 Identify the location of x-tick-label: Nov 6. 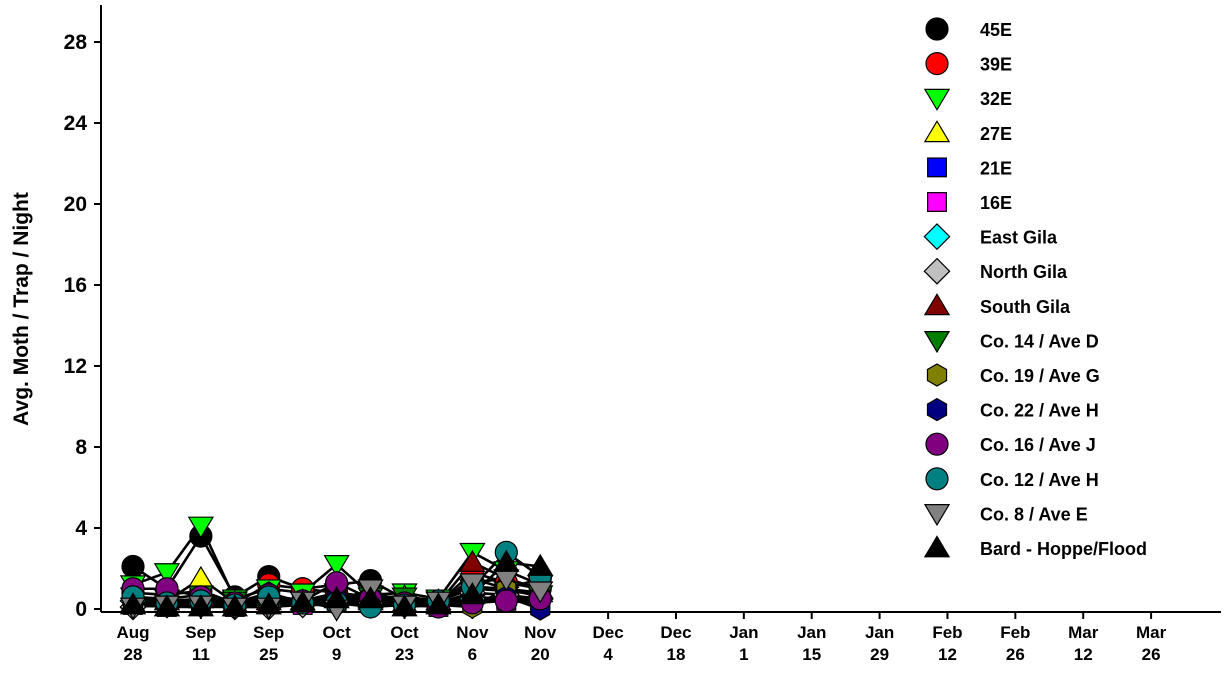
(472, 643).